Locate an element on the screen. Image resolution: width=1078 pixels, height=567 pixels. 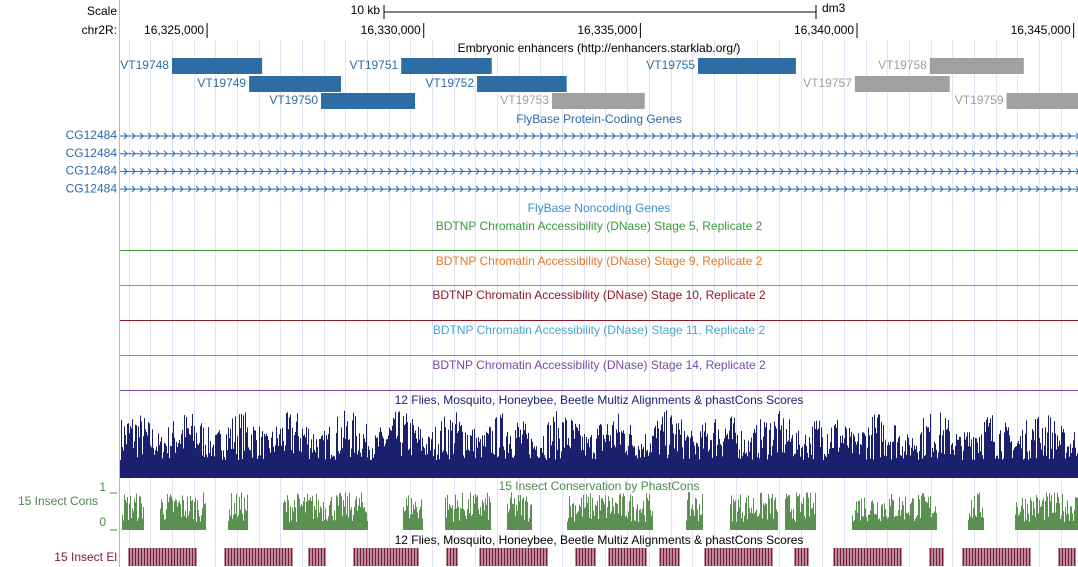
track-title: FlyBase Protein-Coding Genes is located at coordinates (598, 119).